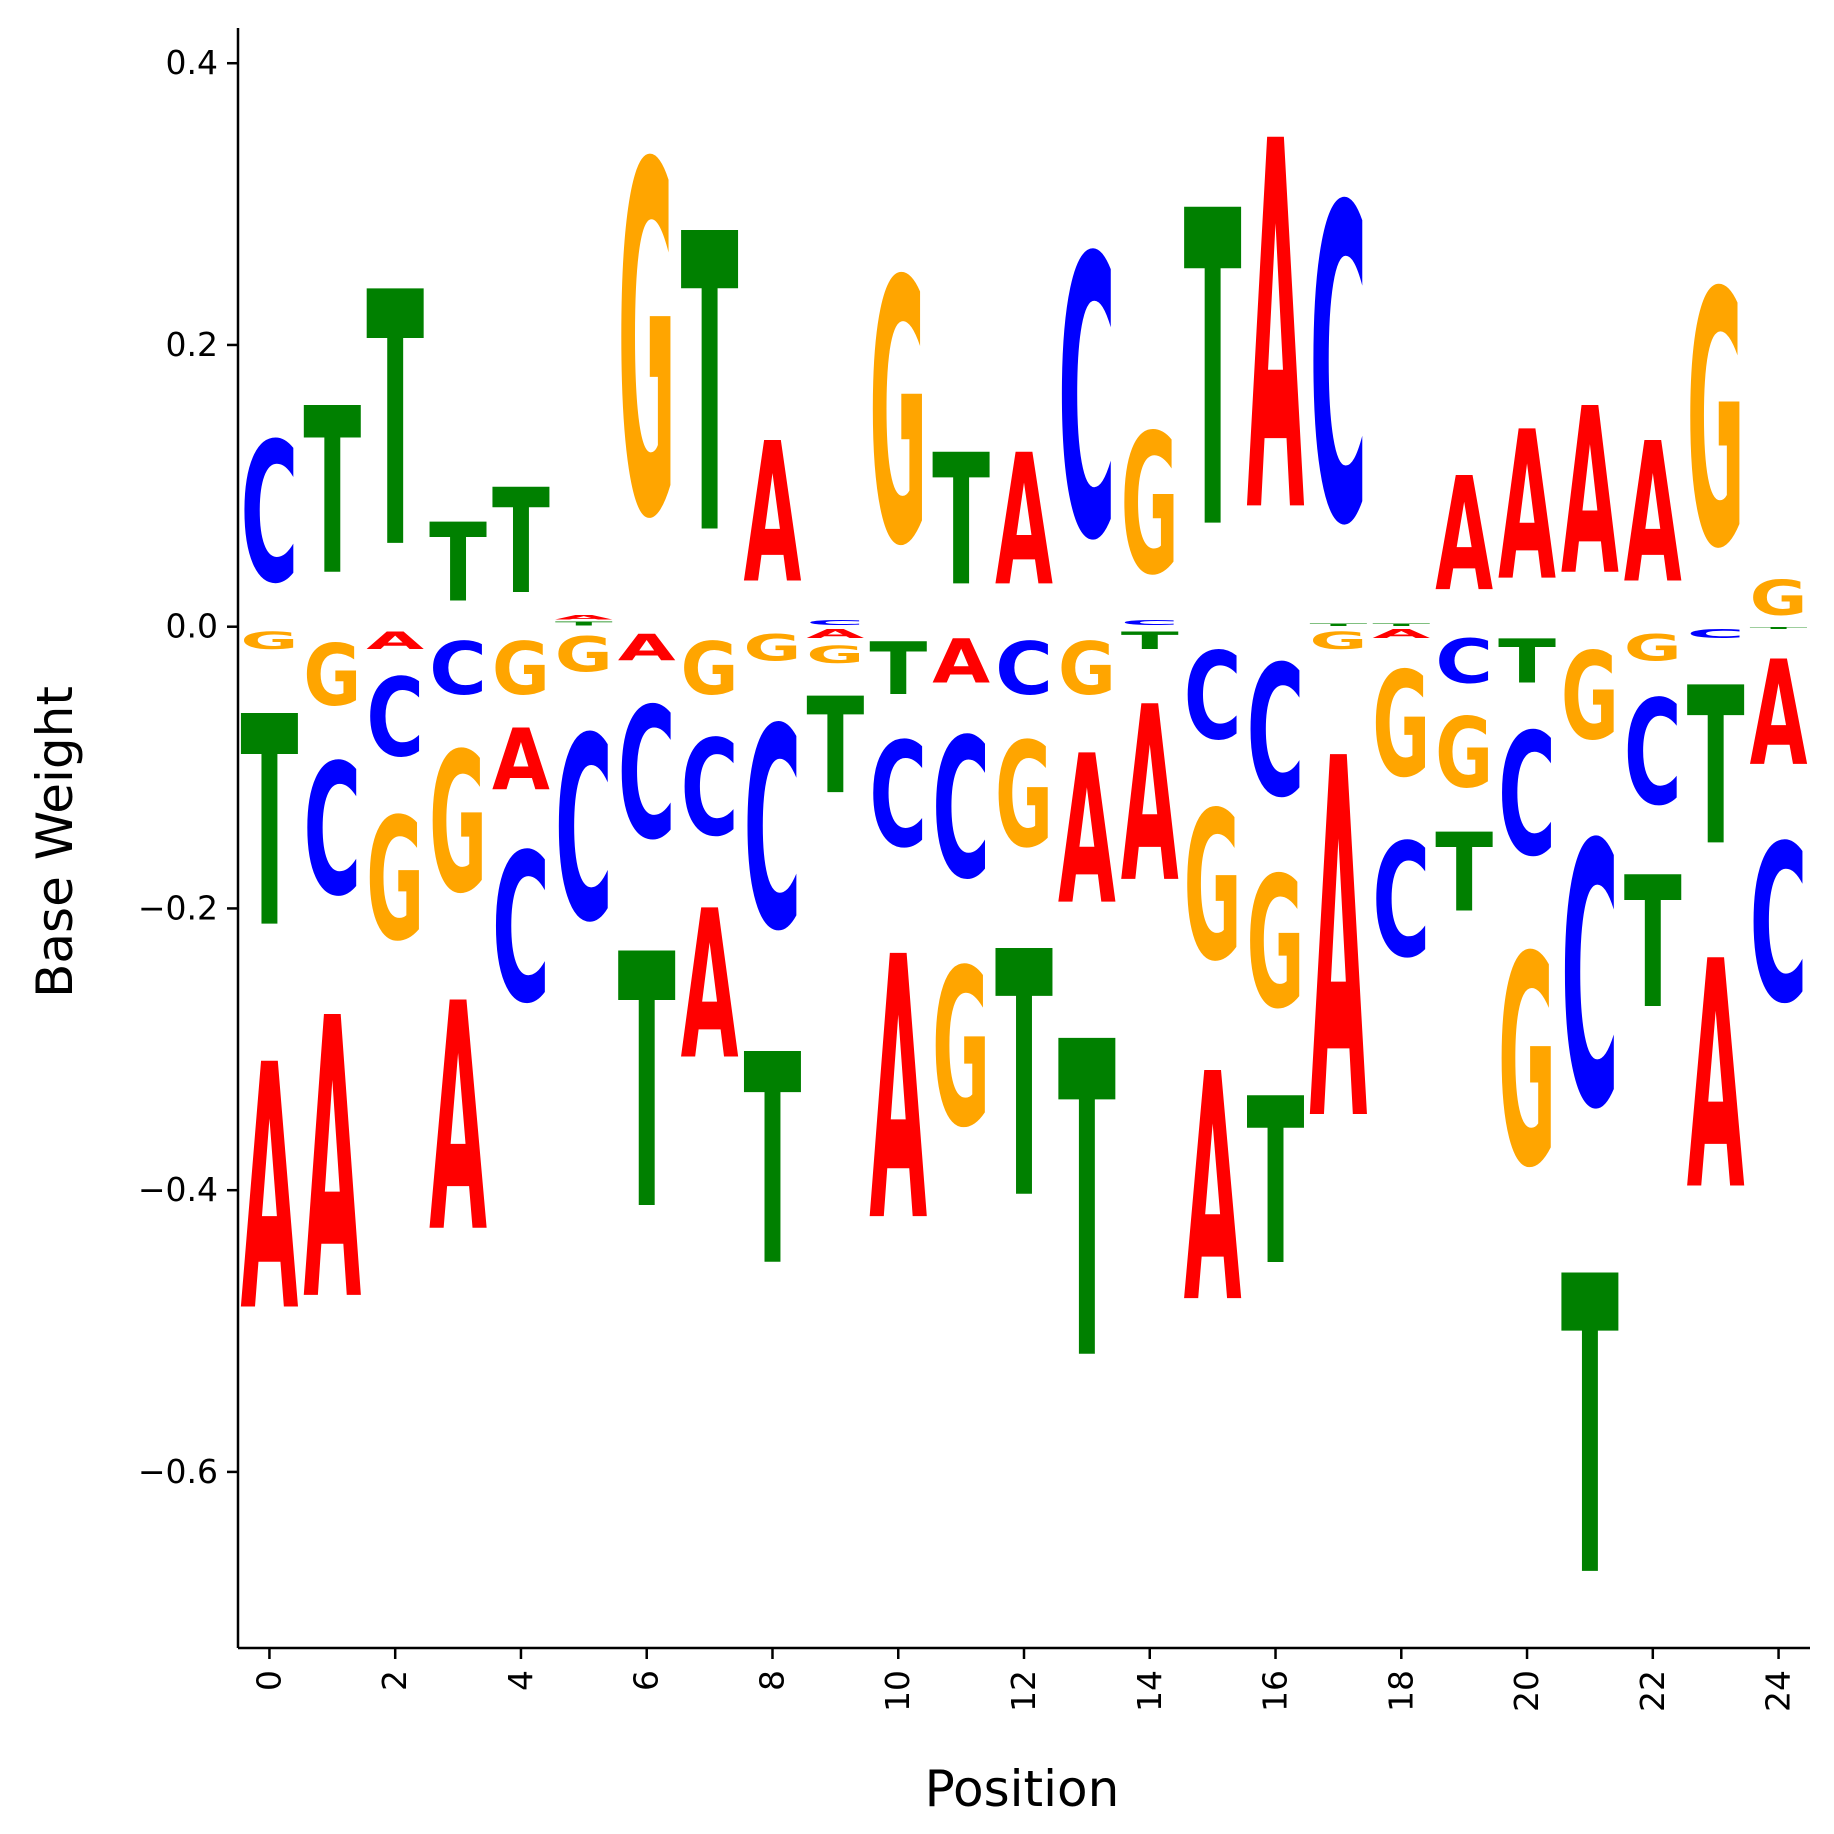 The height and width of the screenshot is (1834, 1834). I want to click on y-axis-title: Base Weight, so click(55, 842).